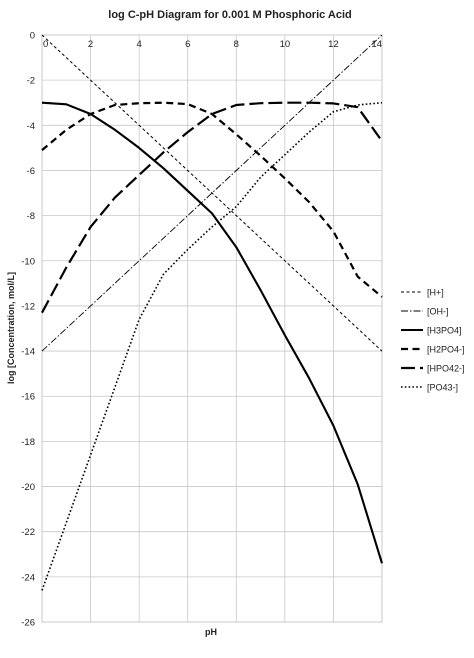 The image size is (474, 658). What do you see at coordinates (444, 331) in the screenshot?
I see `legend-label-h3po4: [H3PO4]` at bounding box center [444, 331].